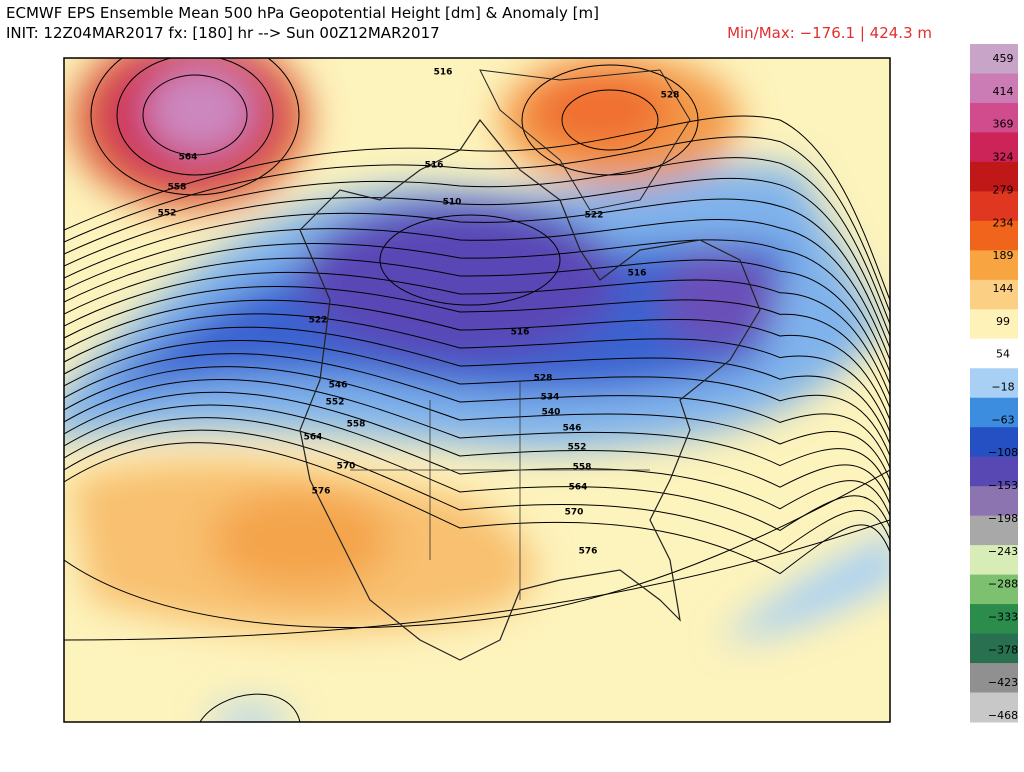  What do you see at coordinates (1003, 584) in the screenshot?
I see `colorbar-label: −288` at bounding box center [1003, 584].